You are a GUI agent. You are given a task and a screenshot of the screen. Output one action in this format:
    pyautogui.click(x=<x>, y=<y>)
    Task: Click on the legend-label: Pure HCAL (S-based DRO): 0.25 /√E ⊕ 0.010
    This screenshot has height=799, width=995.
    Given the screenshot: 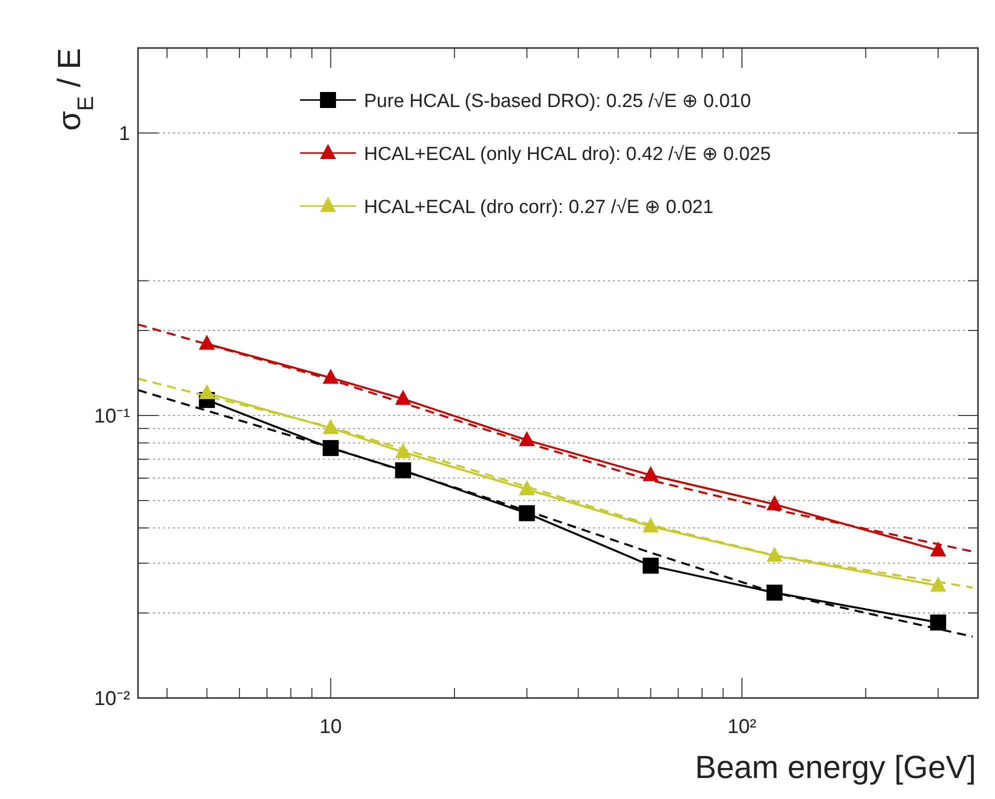 What is the action you would take?
    pyautogui.click(x=557, y=101)
    